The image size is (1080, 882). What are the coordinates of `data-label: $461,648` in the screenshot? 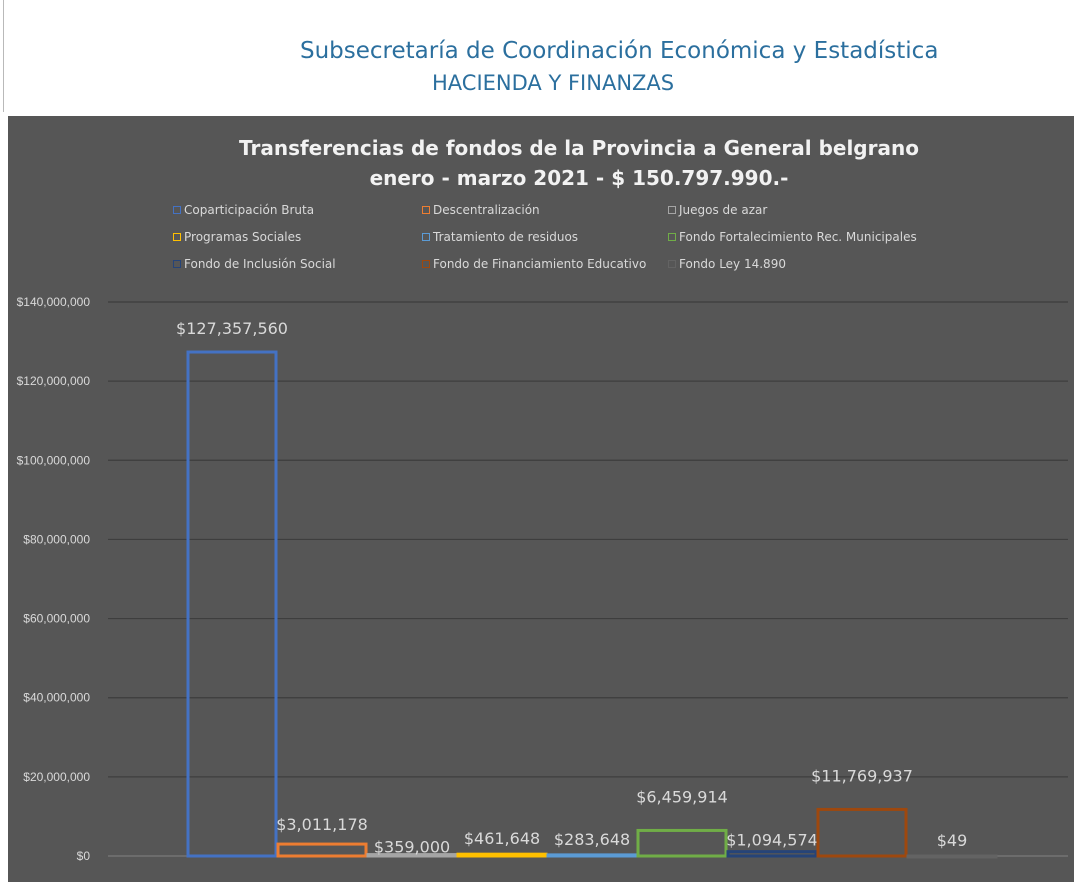 It's located at (502, 838).